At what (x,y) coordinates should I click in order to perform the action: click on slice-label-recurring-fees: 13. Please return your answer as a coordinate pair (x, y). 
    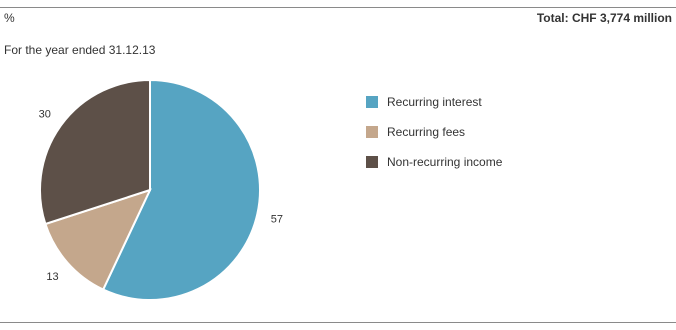
    Looking at the image, I should click on (52, 277).